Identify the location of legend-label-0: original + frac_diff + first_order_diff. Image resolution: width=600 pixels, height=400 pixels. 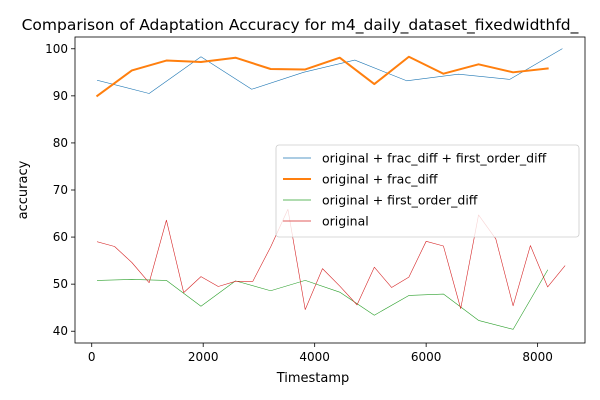
(434, 158).